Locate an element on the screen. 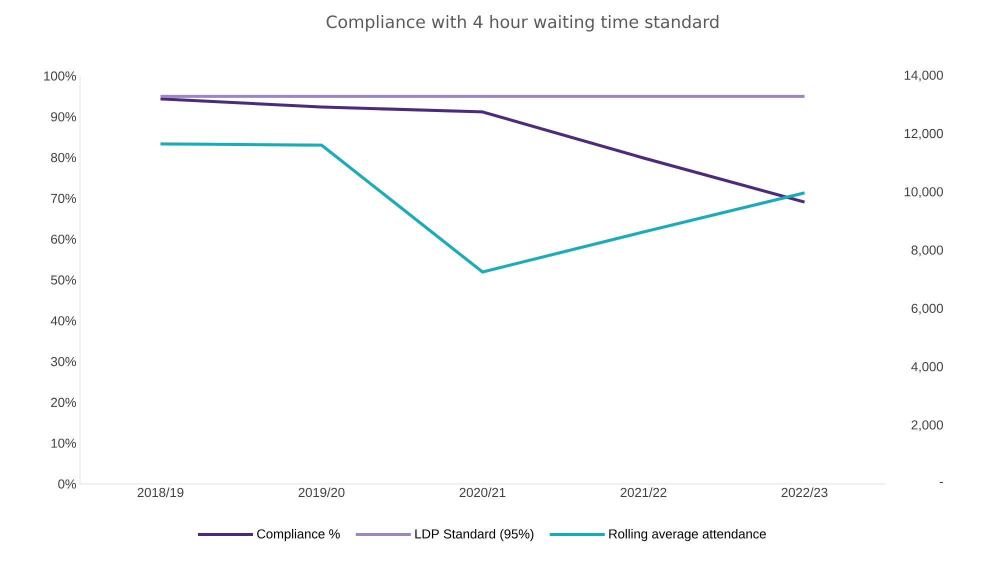 This screenshot has width=996, height=582. y-tick-label: 60% is located at coordinates (63, 239).